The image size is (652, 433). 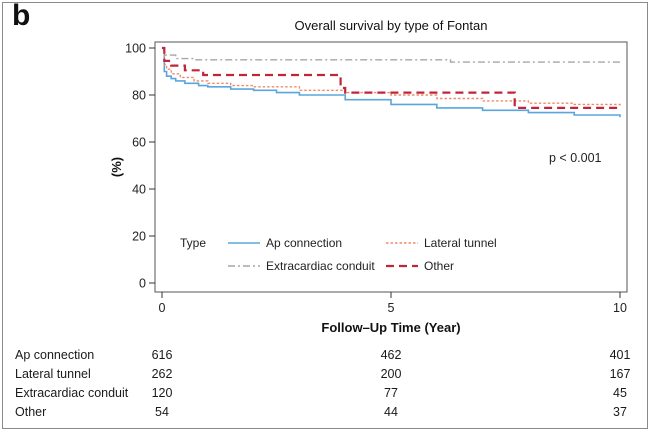 What do you see at coordinates (135, 49) in the screenshot?
I see `y-tick-label: 100` at bounding box center [135, 49].